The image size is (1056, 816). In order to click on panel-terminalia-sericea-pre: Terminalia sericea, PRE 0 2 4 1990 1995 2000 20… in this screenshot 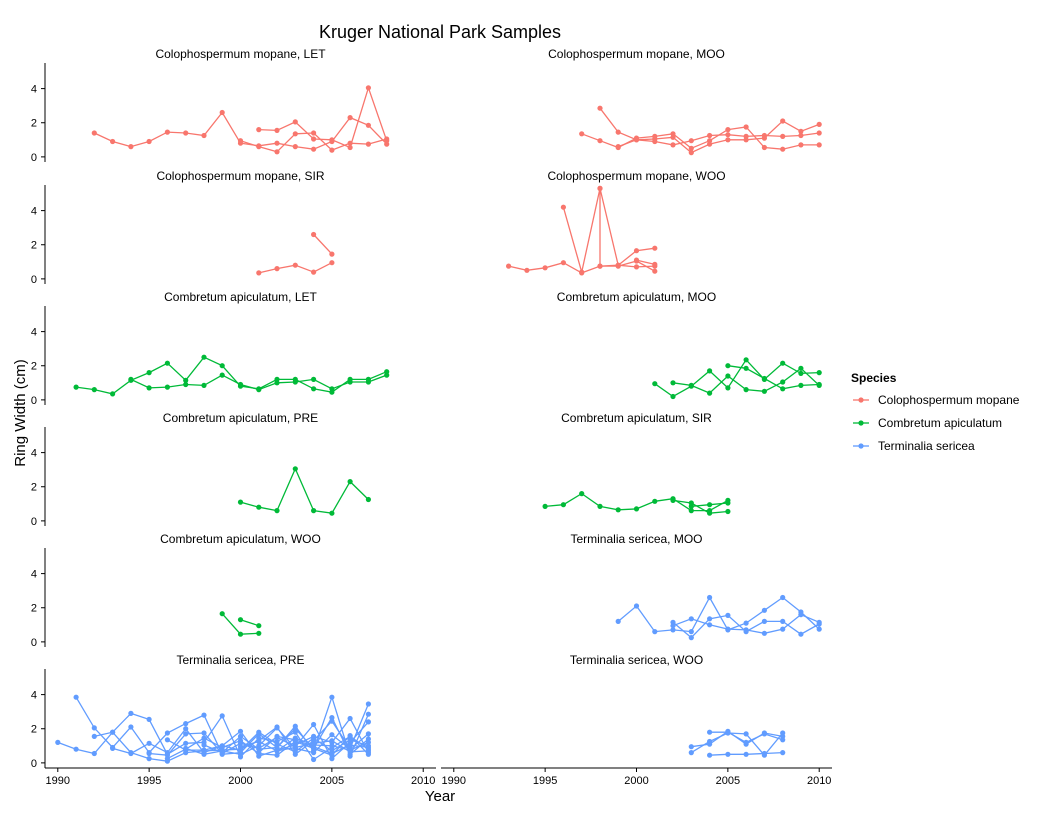, I will do `click(233, 720)`.